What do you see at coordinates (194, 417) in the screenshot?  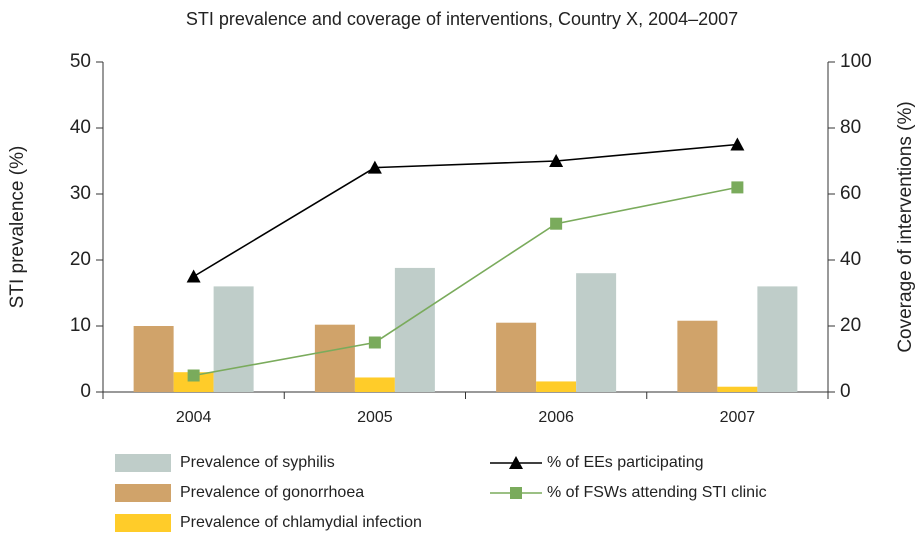 I see `x-tick-label: 2004` at bounding box center [194, 417].